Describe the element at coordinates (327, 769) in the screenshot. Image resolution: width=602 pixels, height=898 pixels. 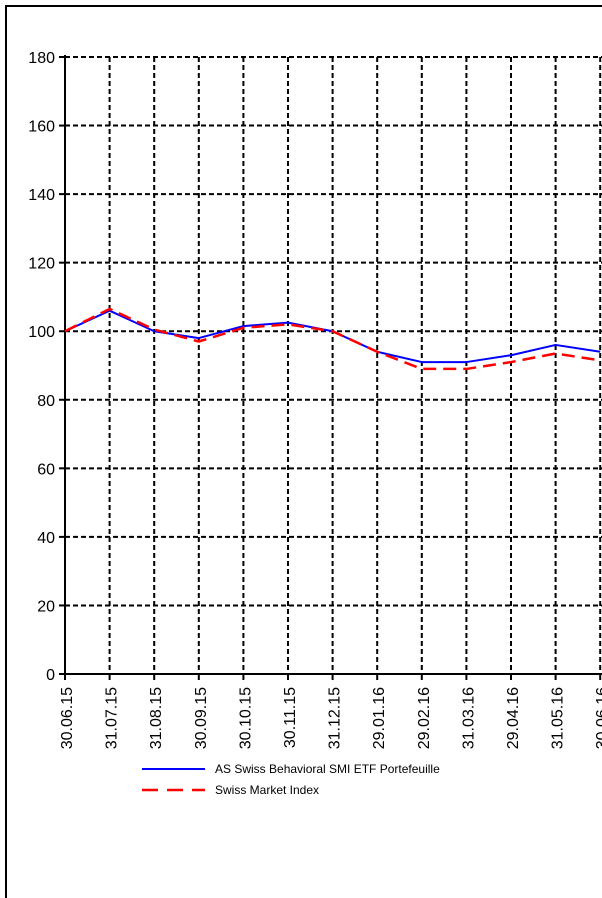
I see `legend-label-1: AS Swiss Behavioral SMI ETF Portefeuille` at that location.